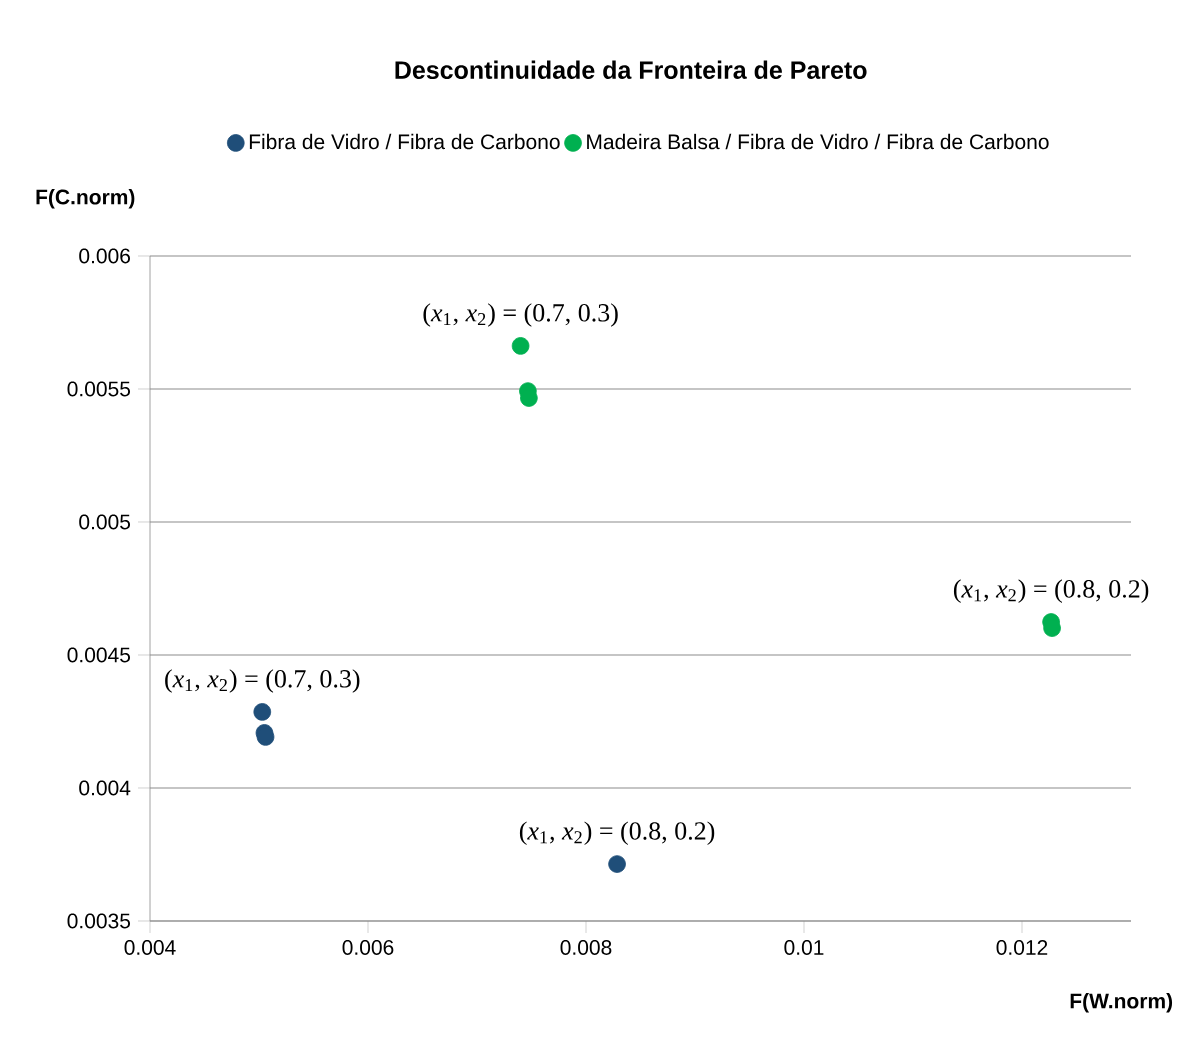 The image size is (1200, 1037). Describe the element at coordinates (150, 947) in the screenshot. I see `x-tick-label: 0.004` at that location.